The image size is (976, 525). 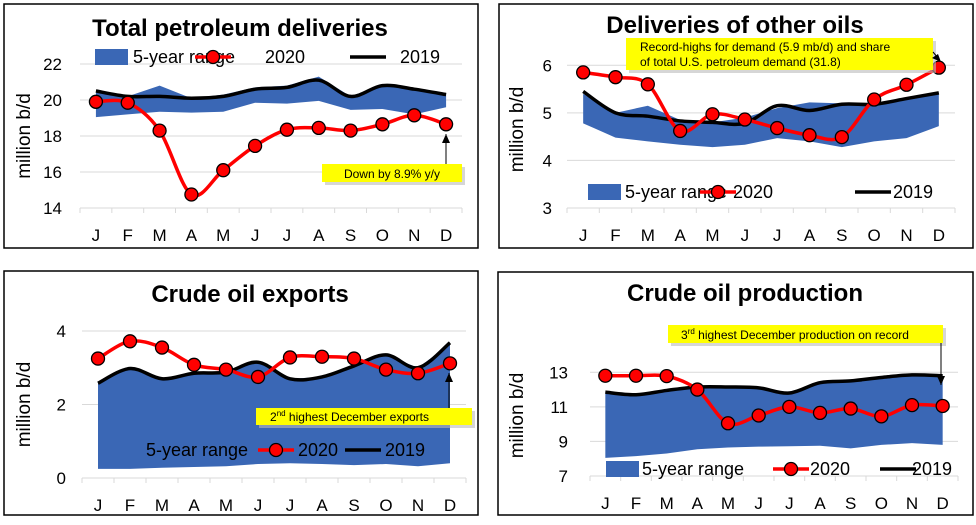 What do you see at coordinates (61, 478) in the screenshot?
I see `y-tick-label: 0` at bounding box center [61, 478].